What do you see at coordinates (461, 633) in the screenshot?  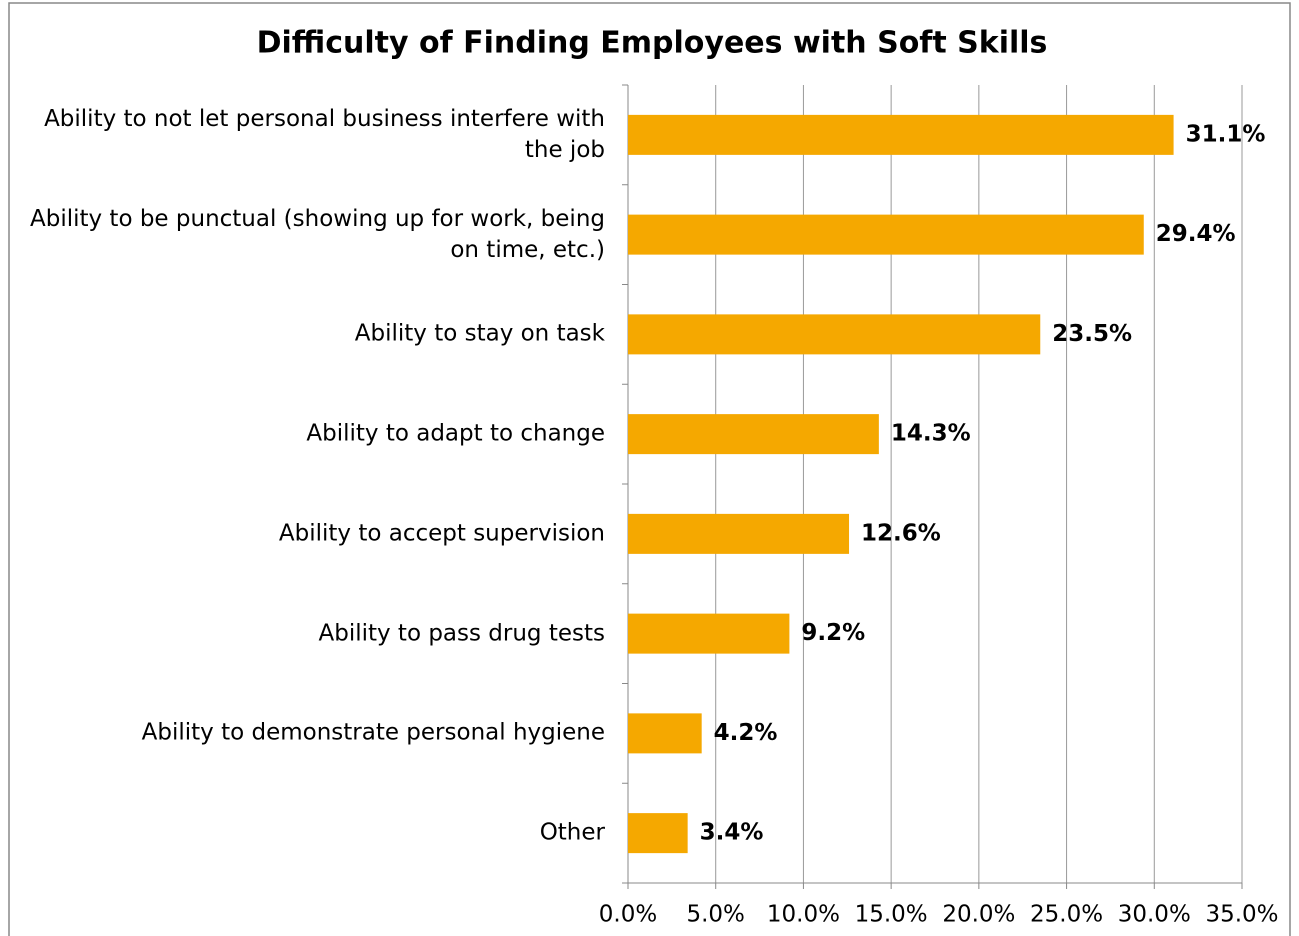 I see `y-tick-label: Ability to pass drug tests` at bounding box center [461, 633].